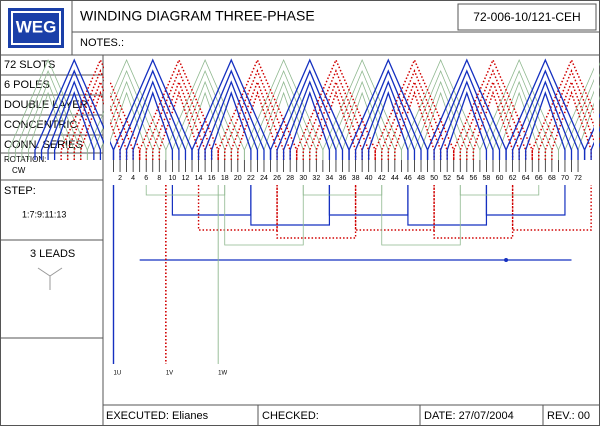 This screenshot has height=426, width=600. I want to click on slot-label: 52, so click(447, 178).